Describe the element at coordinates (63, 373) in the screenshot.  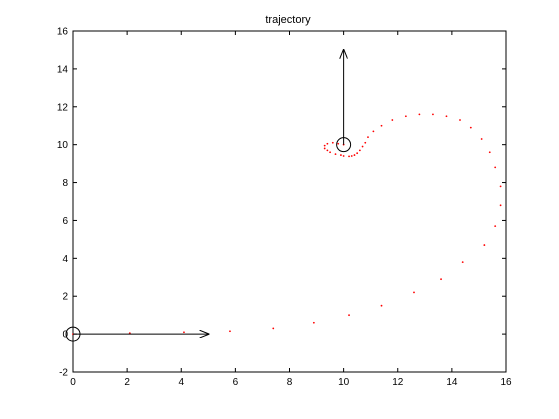
I see `y-tick-label: -2` at that location.